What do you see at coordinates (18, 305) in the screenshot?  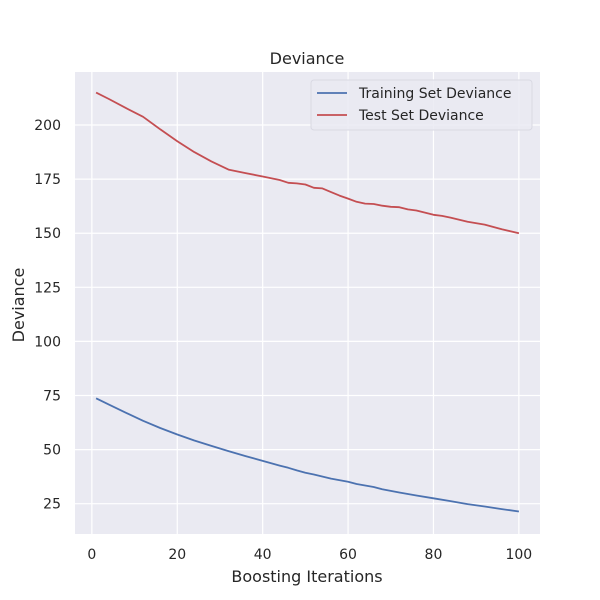 I see `y-axis-label: Deviance` at bounding box center [18, 305].